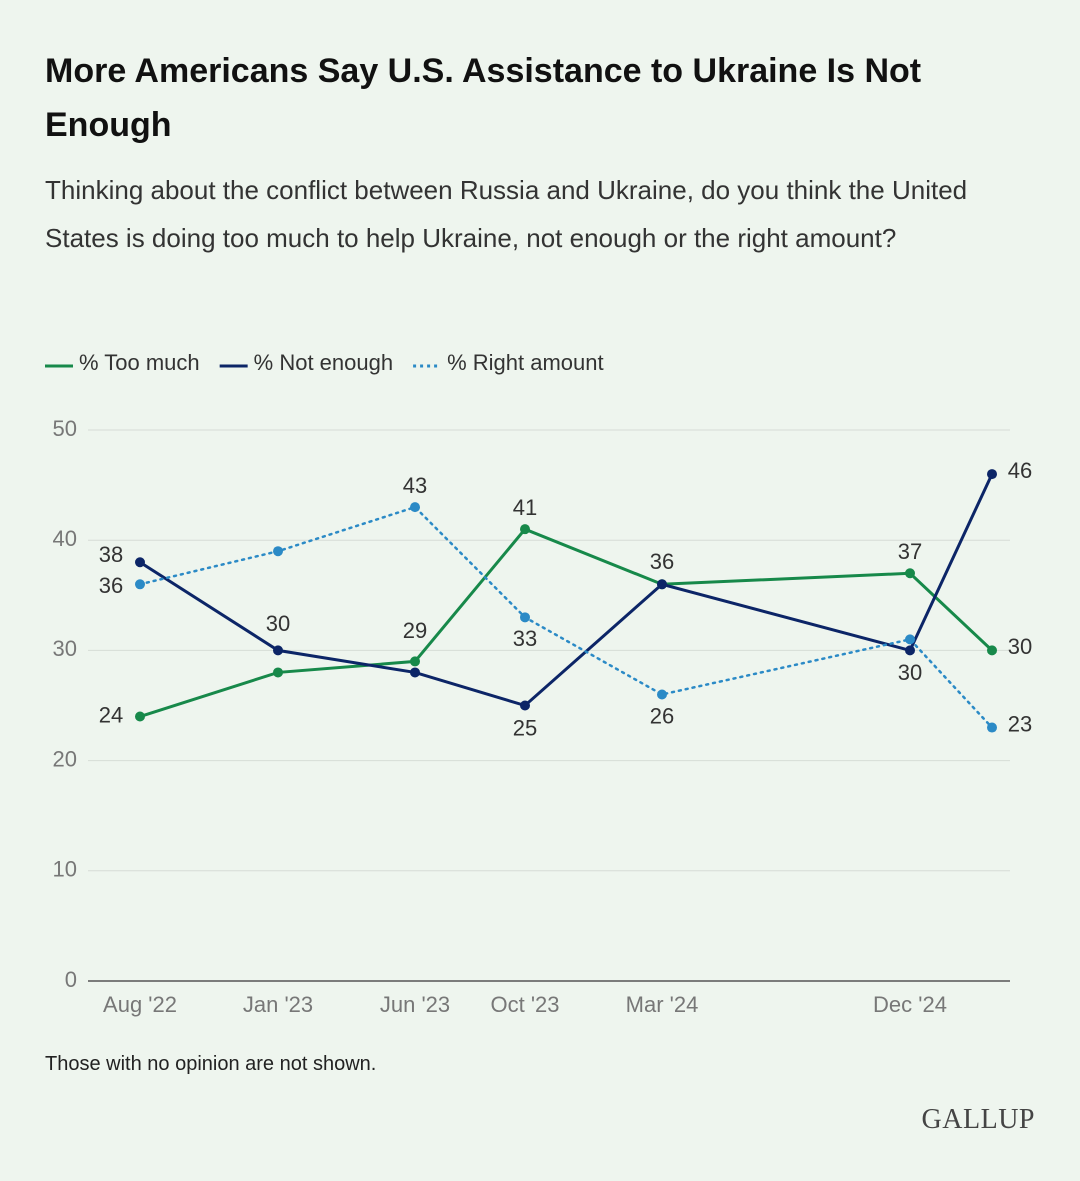 The image size is (1080, 1181). Describe the element at coordinates (525, 507) in the screenshot. I see `data-label: 41` at that location.